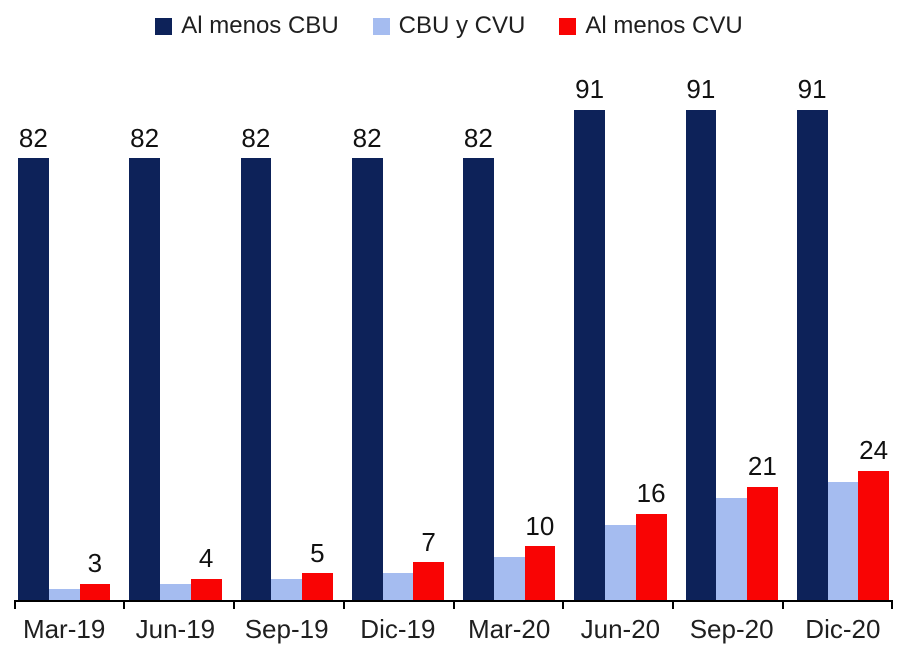  What do you see at coordinates (731, 629) in the screenshot?
I see `x-axis-label-sep-20: Sep-20` at bounding box center [731, 629].